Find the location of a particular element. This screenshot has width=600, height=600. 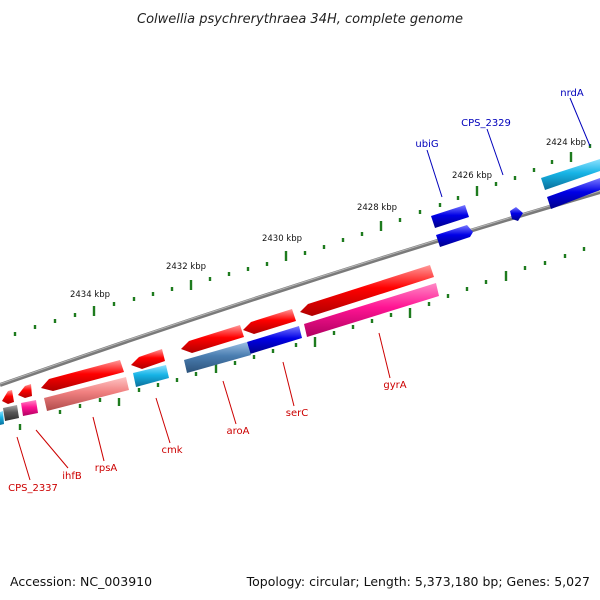

scale-label-2432: 2432 kbp is located at coordinates (186, 267).